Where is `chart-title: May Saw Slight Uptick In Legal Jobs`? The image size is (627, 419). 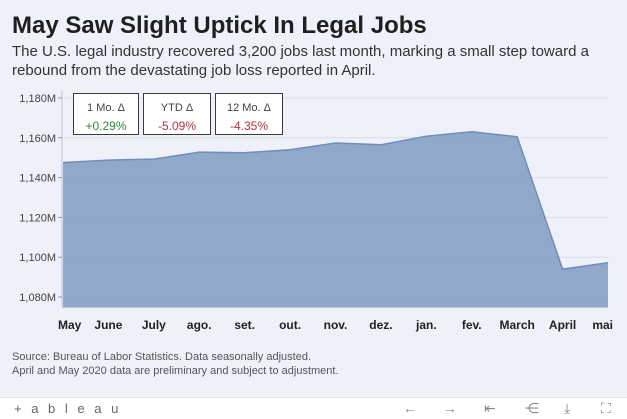 chart-title: May Saw Slight Uptick In Legal Jobs is located at coordinates (219, 25).